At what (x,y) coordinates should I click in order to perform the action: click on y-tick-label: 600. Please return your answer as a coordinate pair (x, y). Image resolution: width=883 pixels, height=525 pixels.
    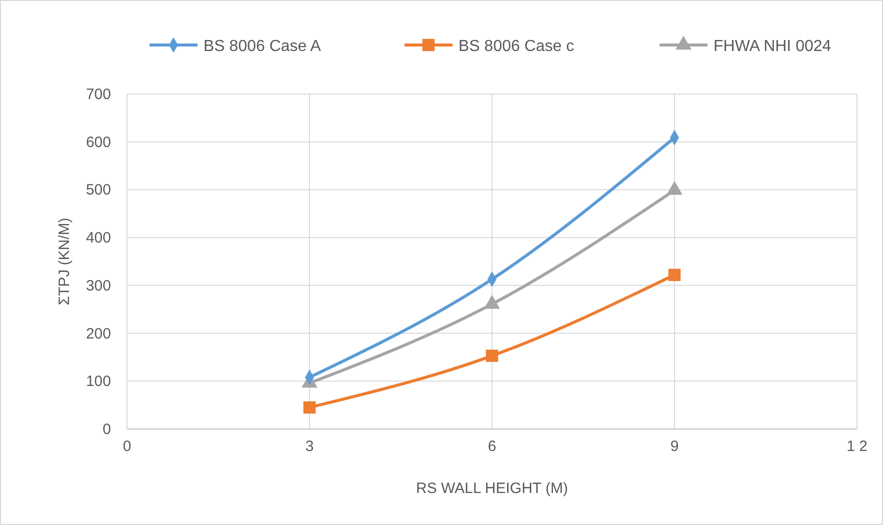
    Looking at the image, I should click on (98, 142).